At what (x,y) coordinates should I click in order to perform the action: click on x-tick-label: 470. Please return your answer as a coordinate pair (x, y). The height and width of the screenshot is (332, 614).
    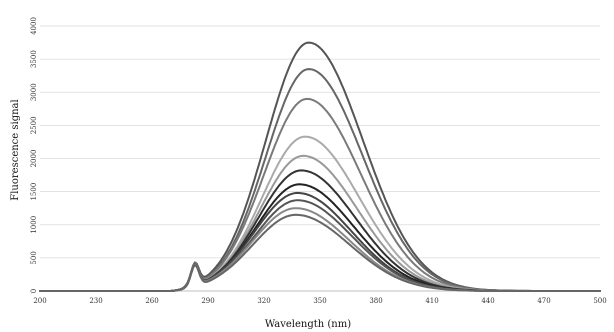
    Looking at the image, I should click on (543, 301).